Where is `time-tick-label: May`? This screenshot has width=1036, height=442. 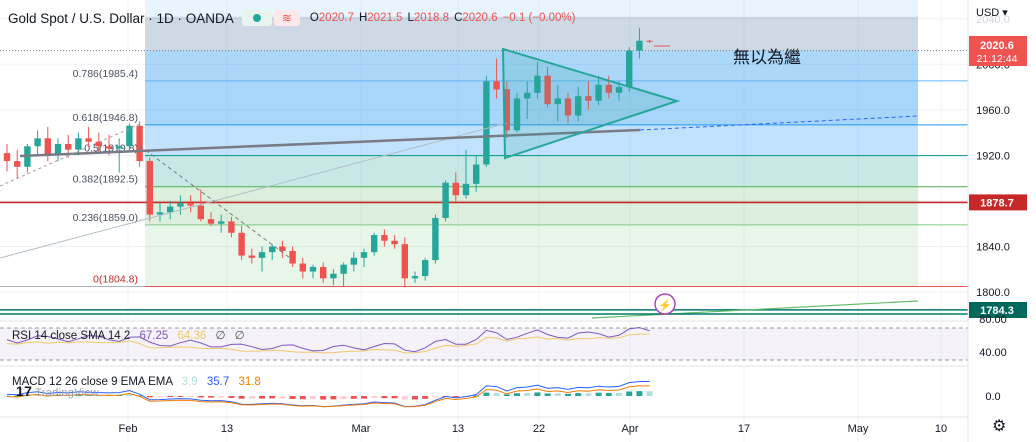 time-tick-label: May is located at coordinates (858, 429).